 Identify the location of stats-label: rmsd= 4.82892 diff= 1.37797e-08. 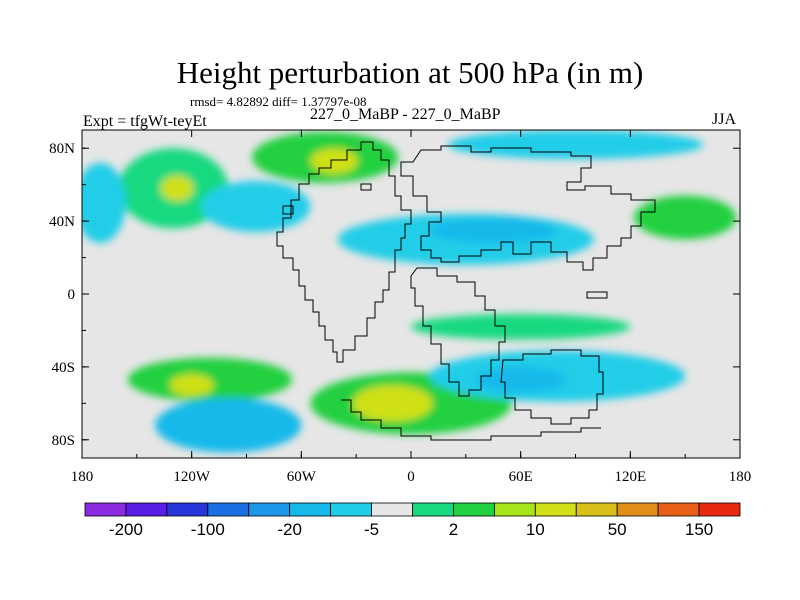
(278, 101).